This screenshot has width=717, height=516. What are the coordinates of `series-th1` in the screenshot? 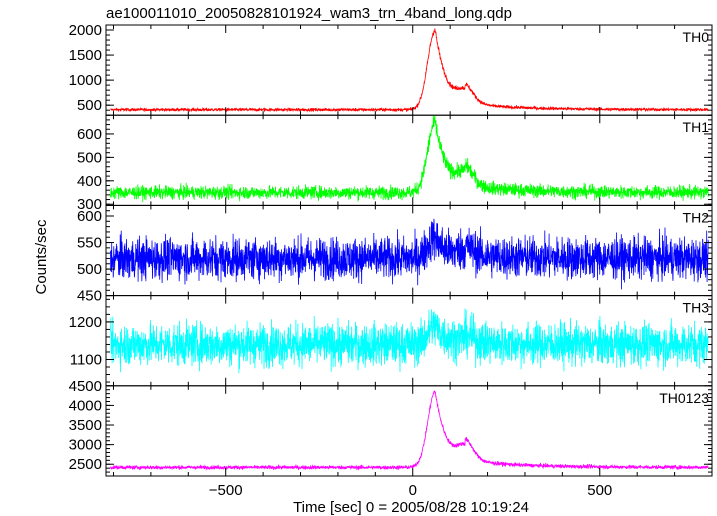 It's located at (409, 159).